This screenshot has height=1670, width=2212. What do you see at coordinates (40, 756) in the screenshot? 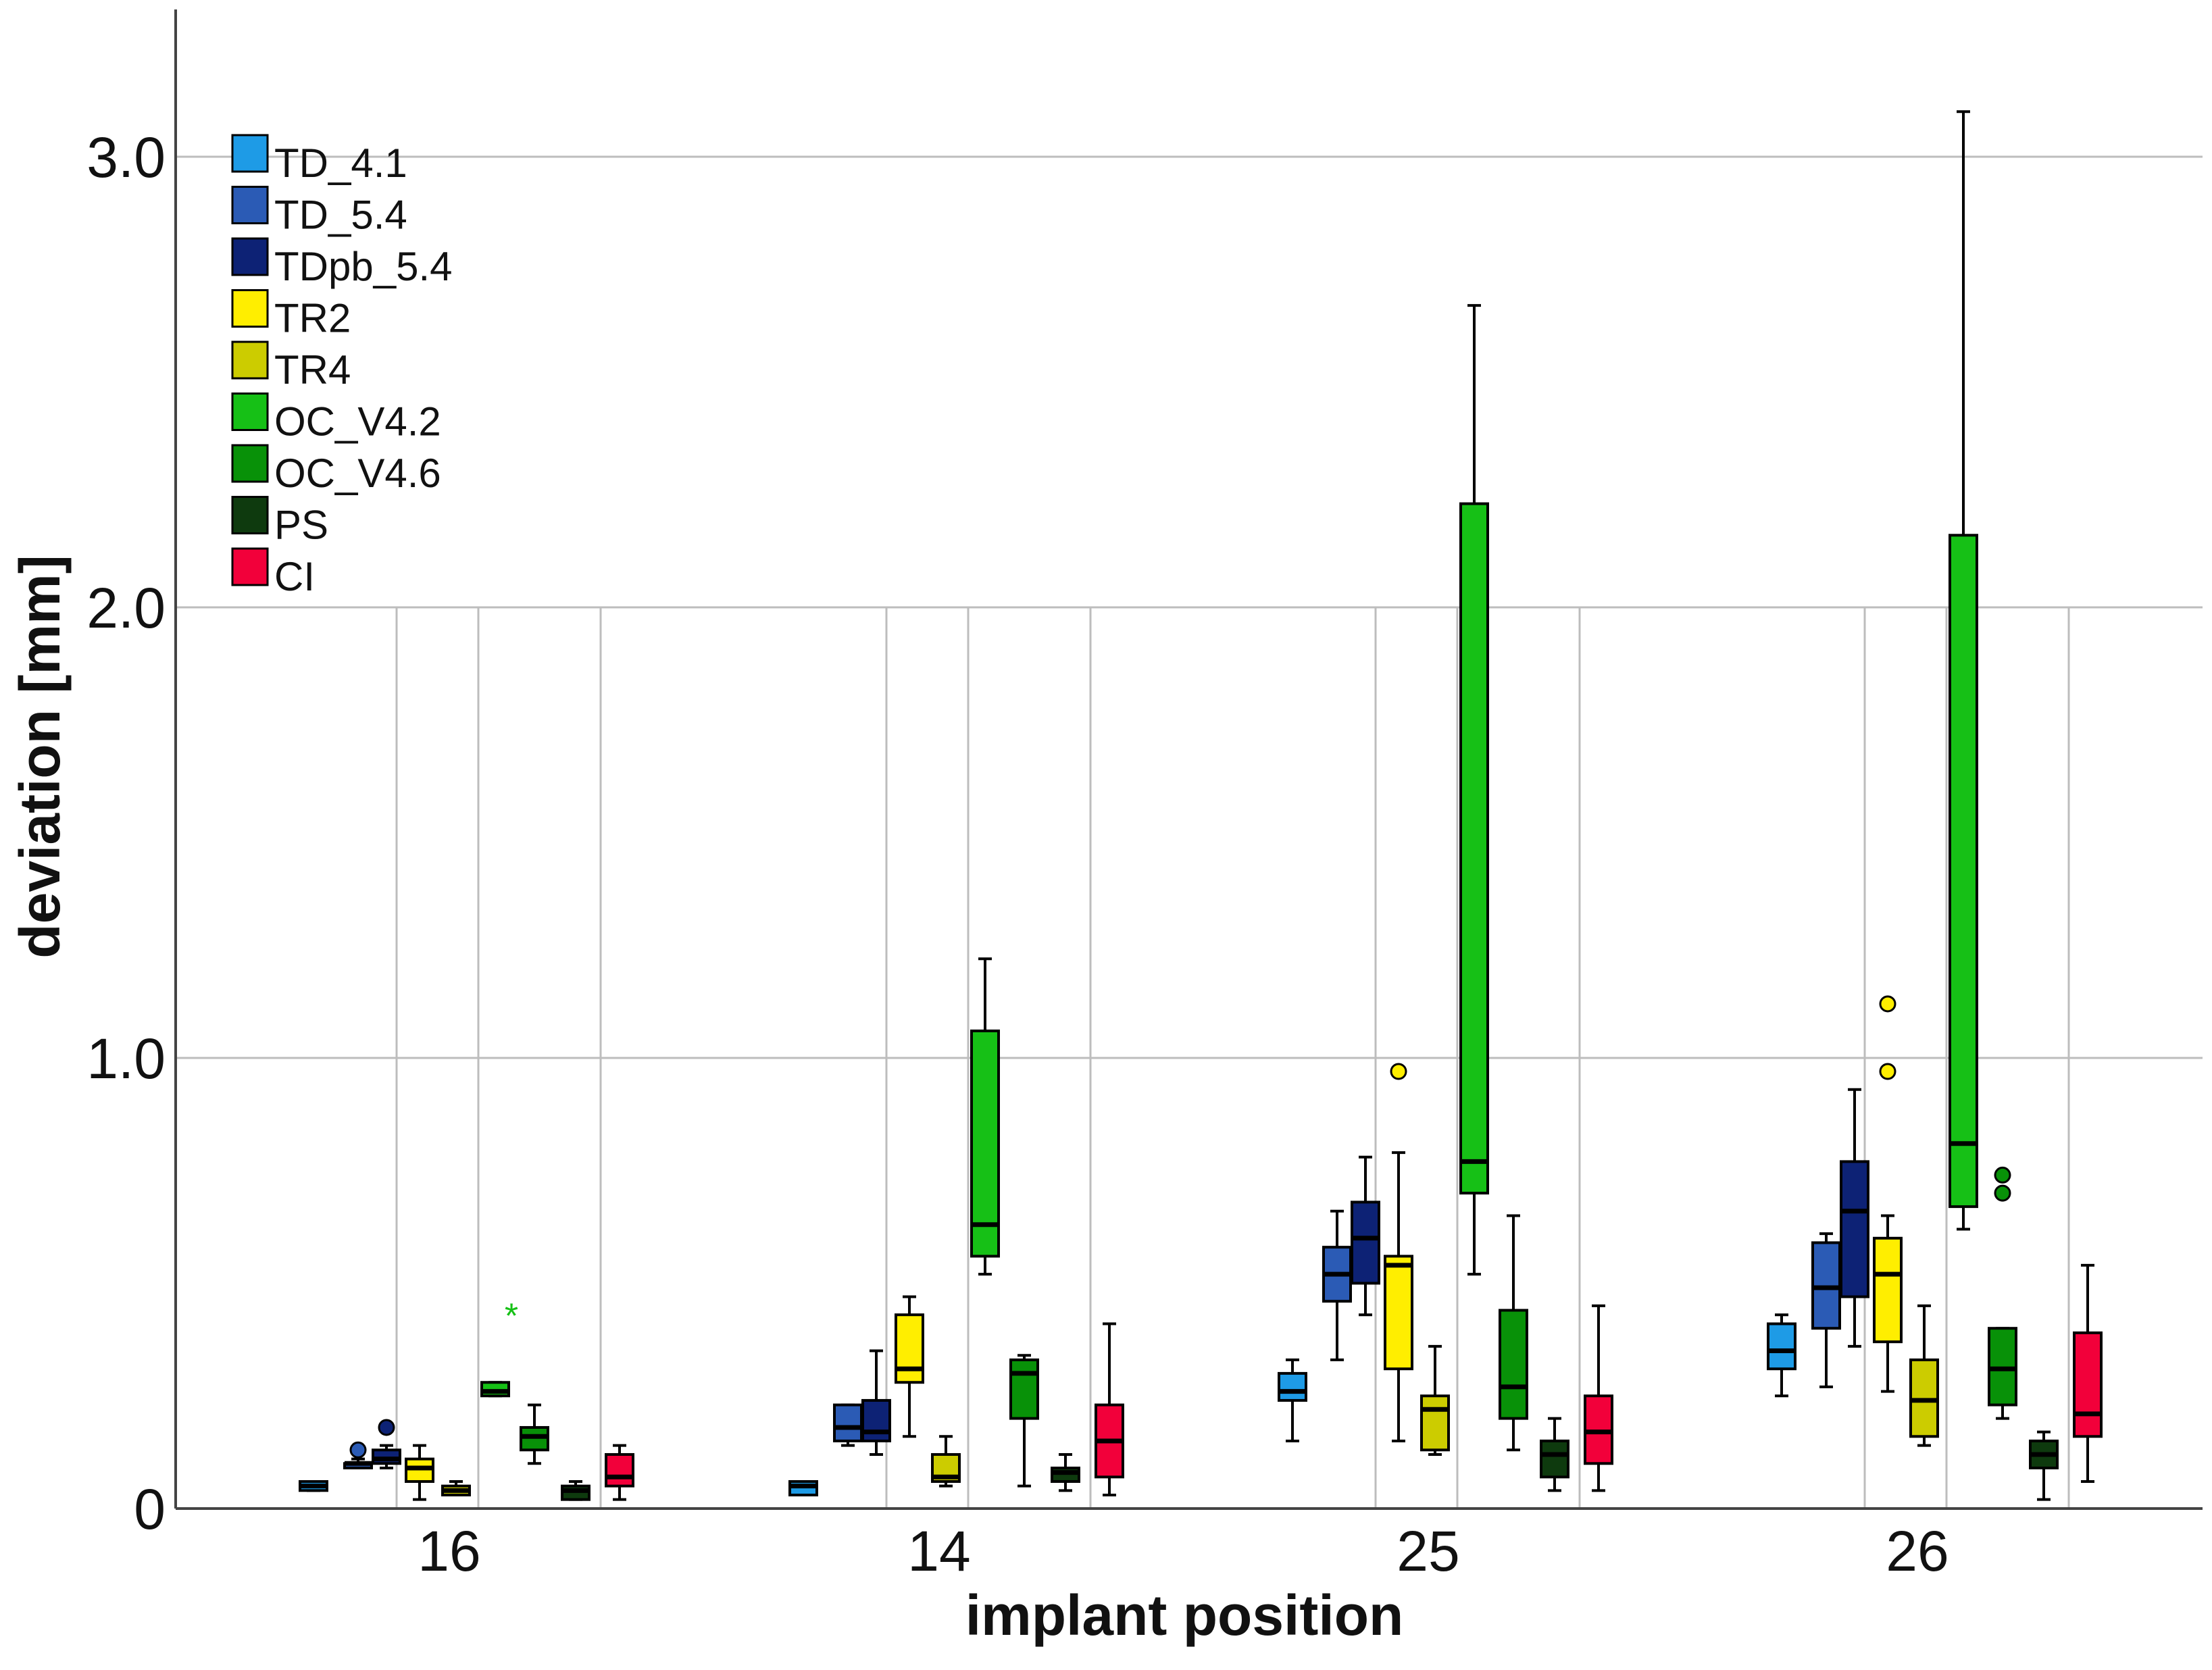
I see `y-axis-title: deviation [mm]` at bounding box center [40, 756].